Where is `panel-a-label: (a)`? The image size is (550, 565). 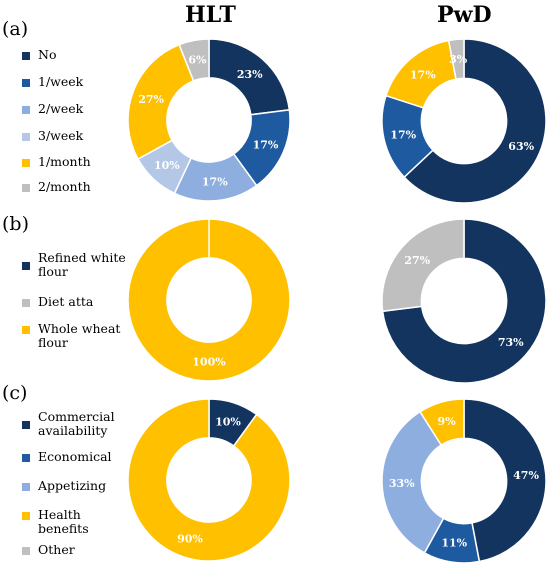
panel-a-label: (a) is located at coordinates (15, 29).